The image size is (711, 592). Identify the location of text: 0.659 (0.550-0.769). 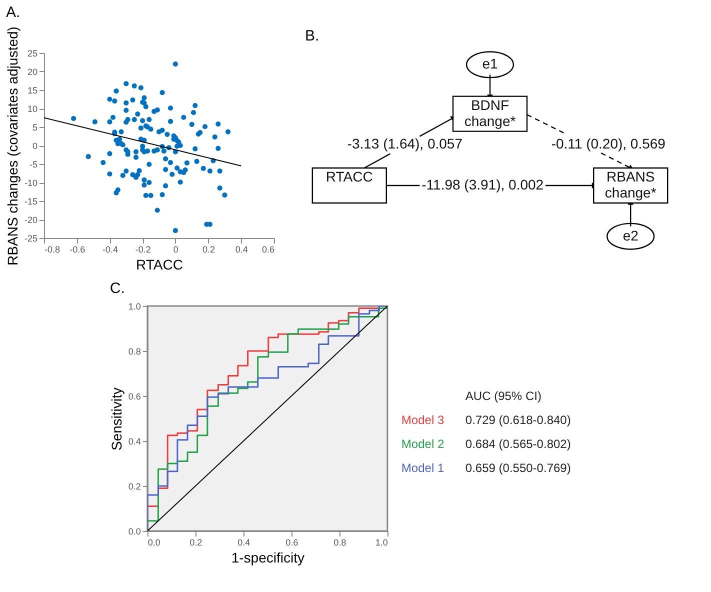
(518, 468).